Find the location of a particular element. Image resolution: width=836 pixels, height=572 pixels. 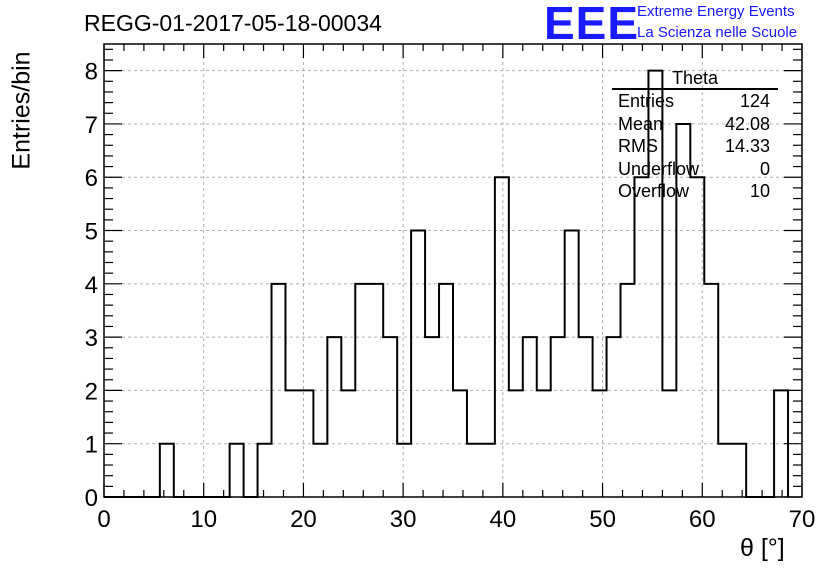

stats-row-overflow: Overflow 10 is located at coordinates (695, 191).